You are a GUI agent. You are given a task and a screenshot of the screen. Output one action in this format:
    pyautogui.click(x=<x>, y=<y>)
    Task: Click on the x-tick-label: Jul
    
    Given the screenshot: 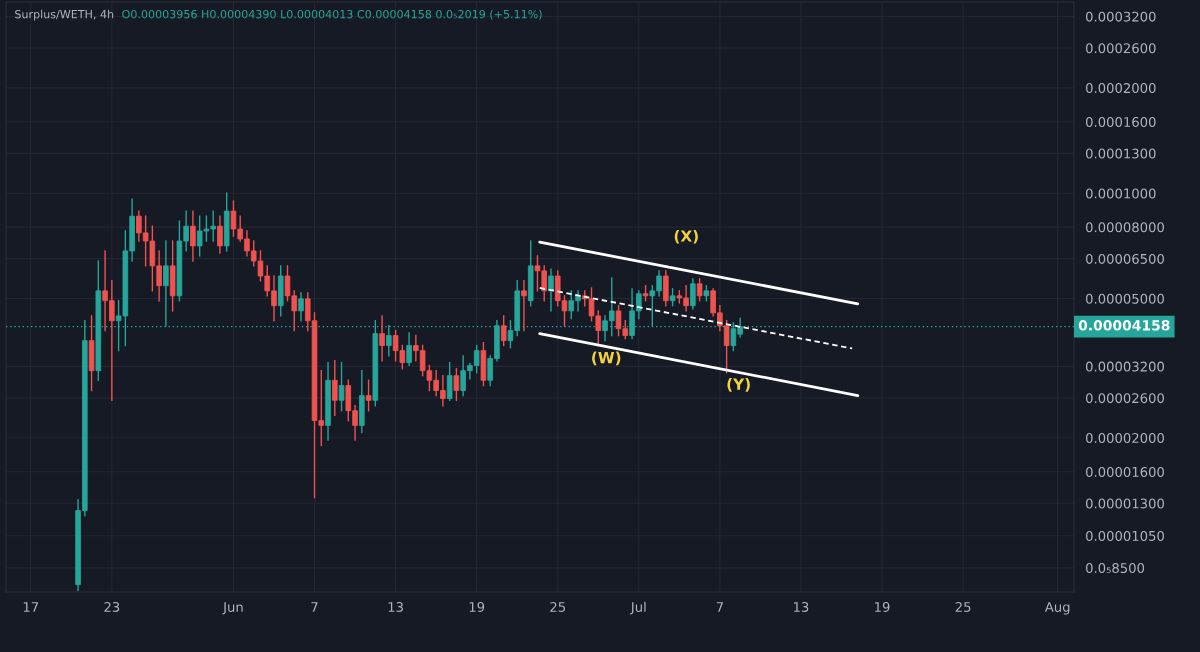 What is the action you would take?
    pyautogui.click(x=638, y=608)
    